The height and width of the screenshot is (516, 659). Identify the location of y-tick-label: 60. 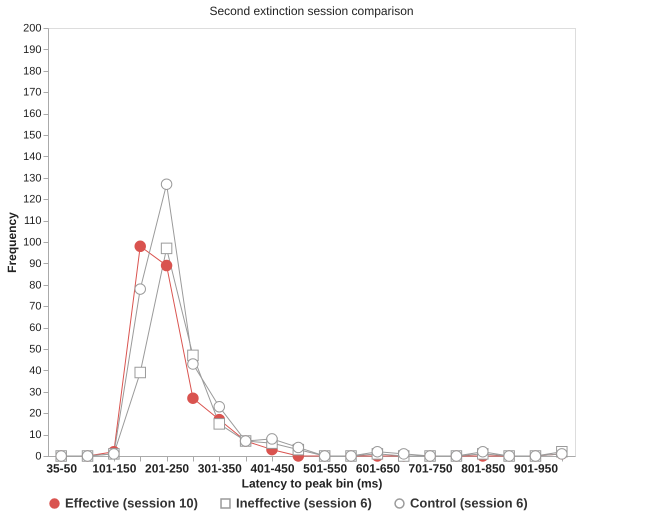
(35, 328).